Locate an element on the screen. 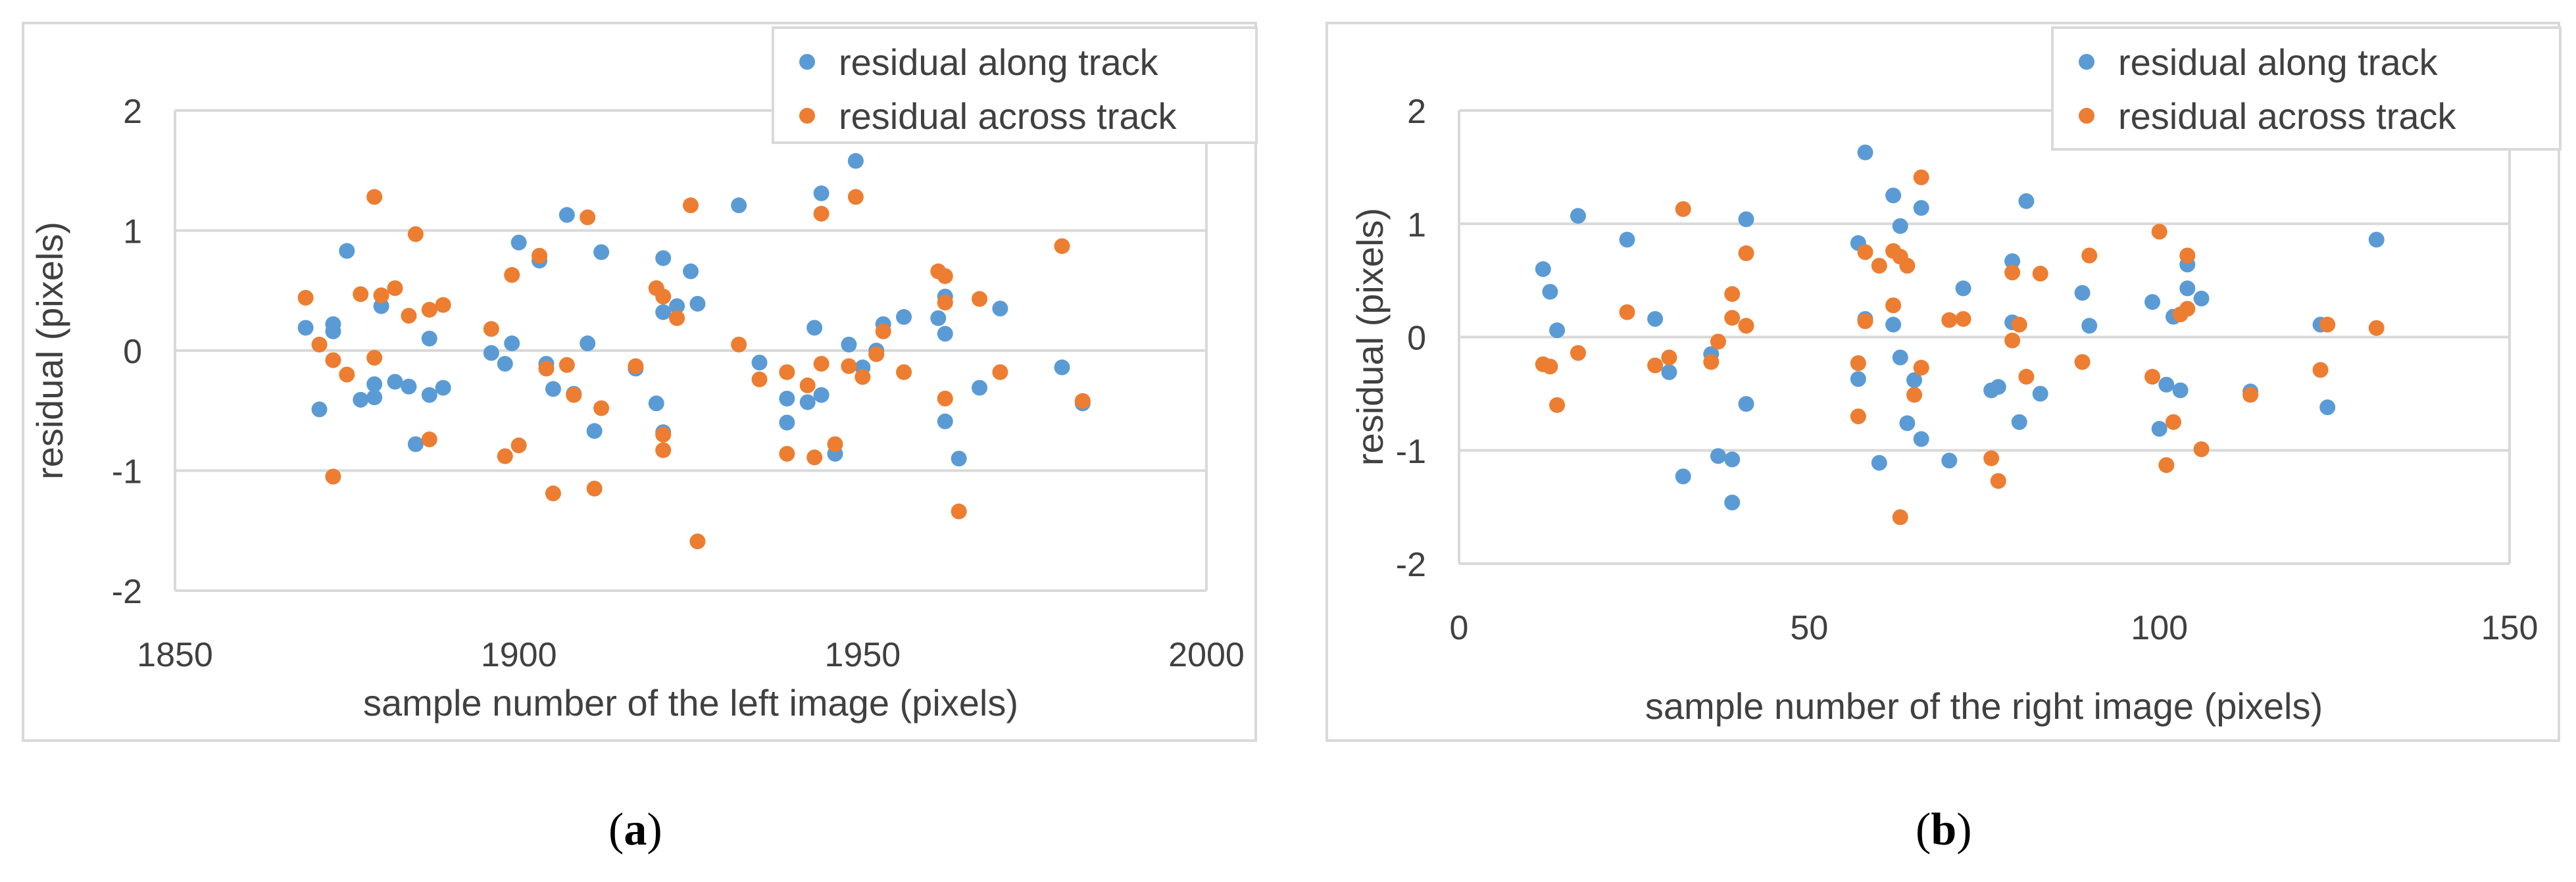  x-tick-label: 1900 is located at coordinates (519, 655).